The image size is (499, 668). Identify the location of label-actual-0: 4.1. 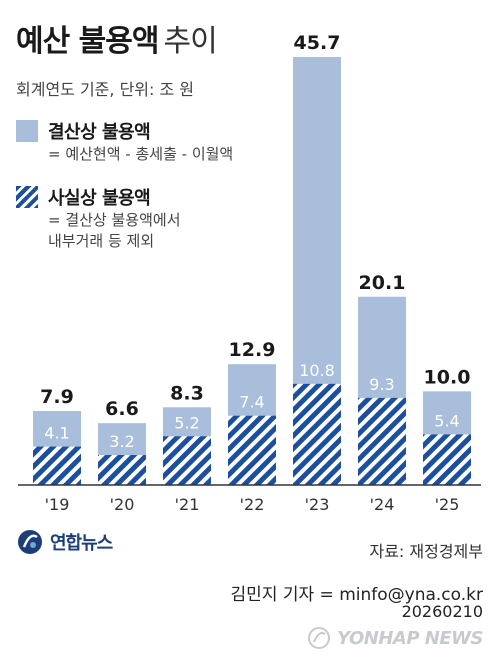
(56, 433).